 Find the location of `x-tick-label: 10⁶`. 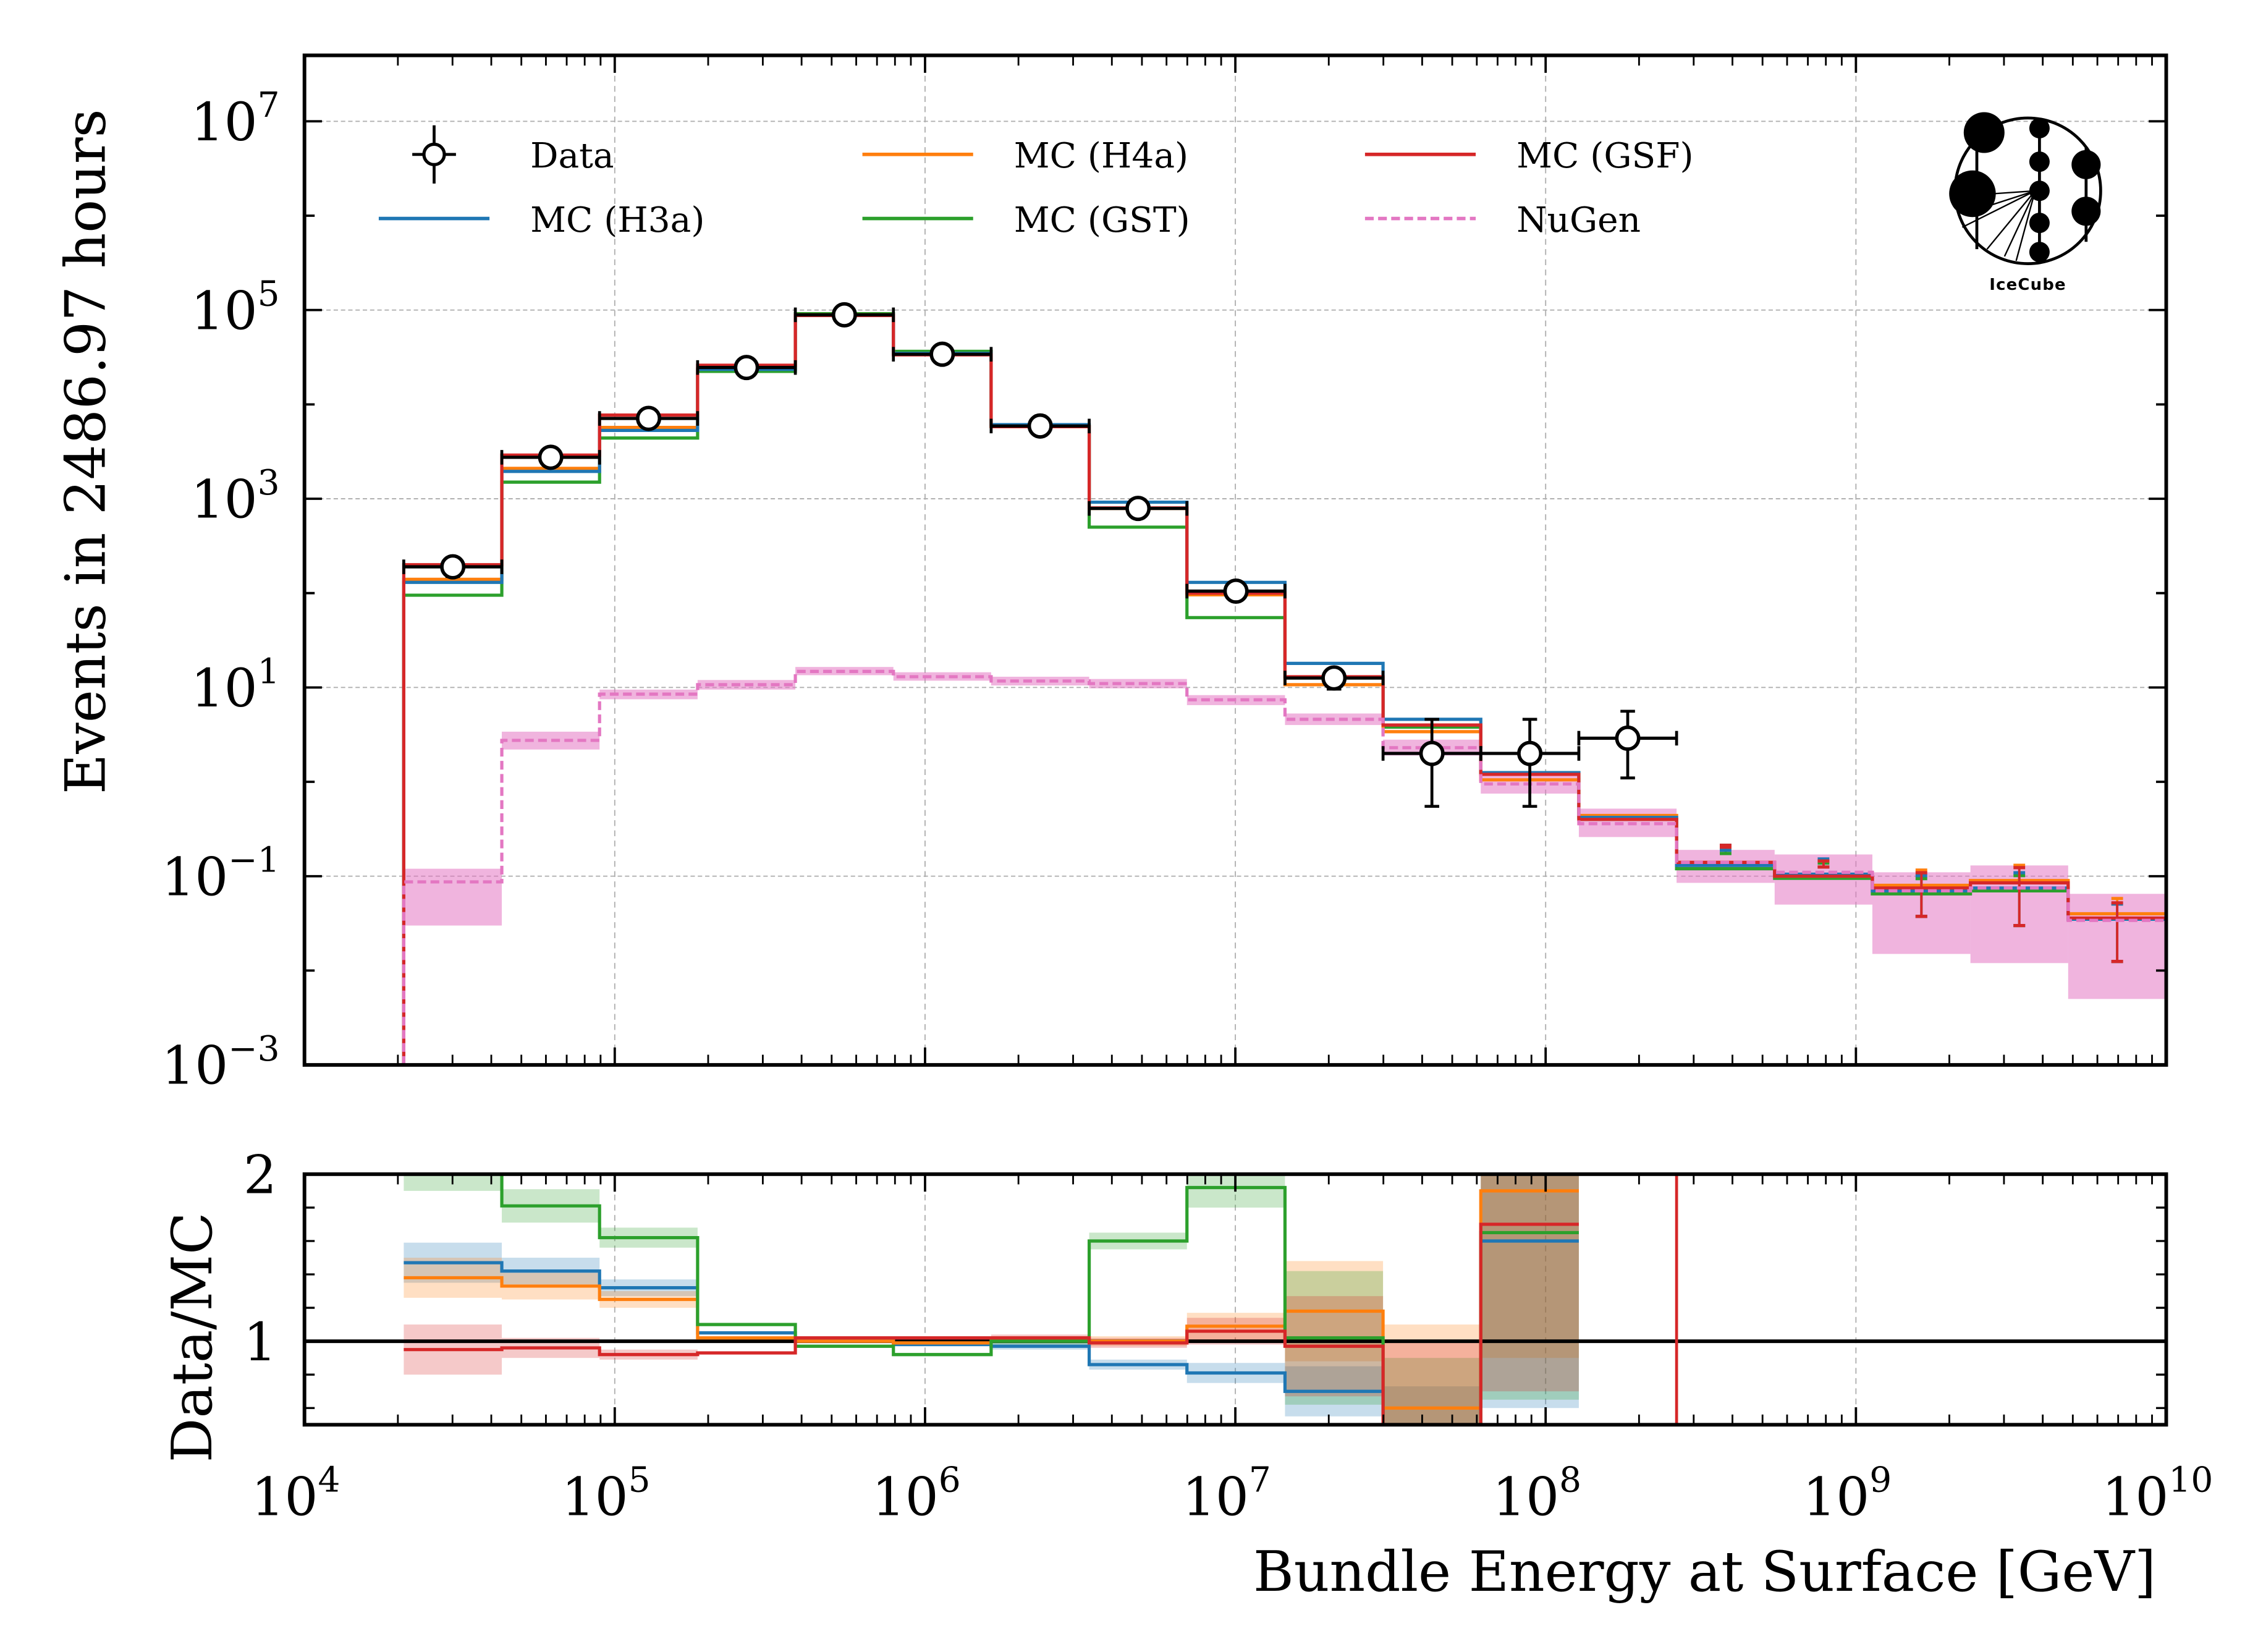

x-tick-label: 10⁶ is located at coordinates (916, 1494).